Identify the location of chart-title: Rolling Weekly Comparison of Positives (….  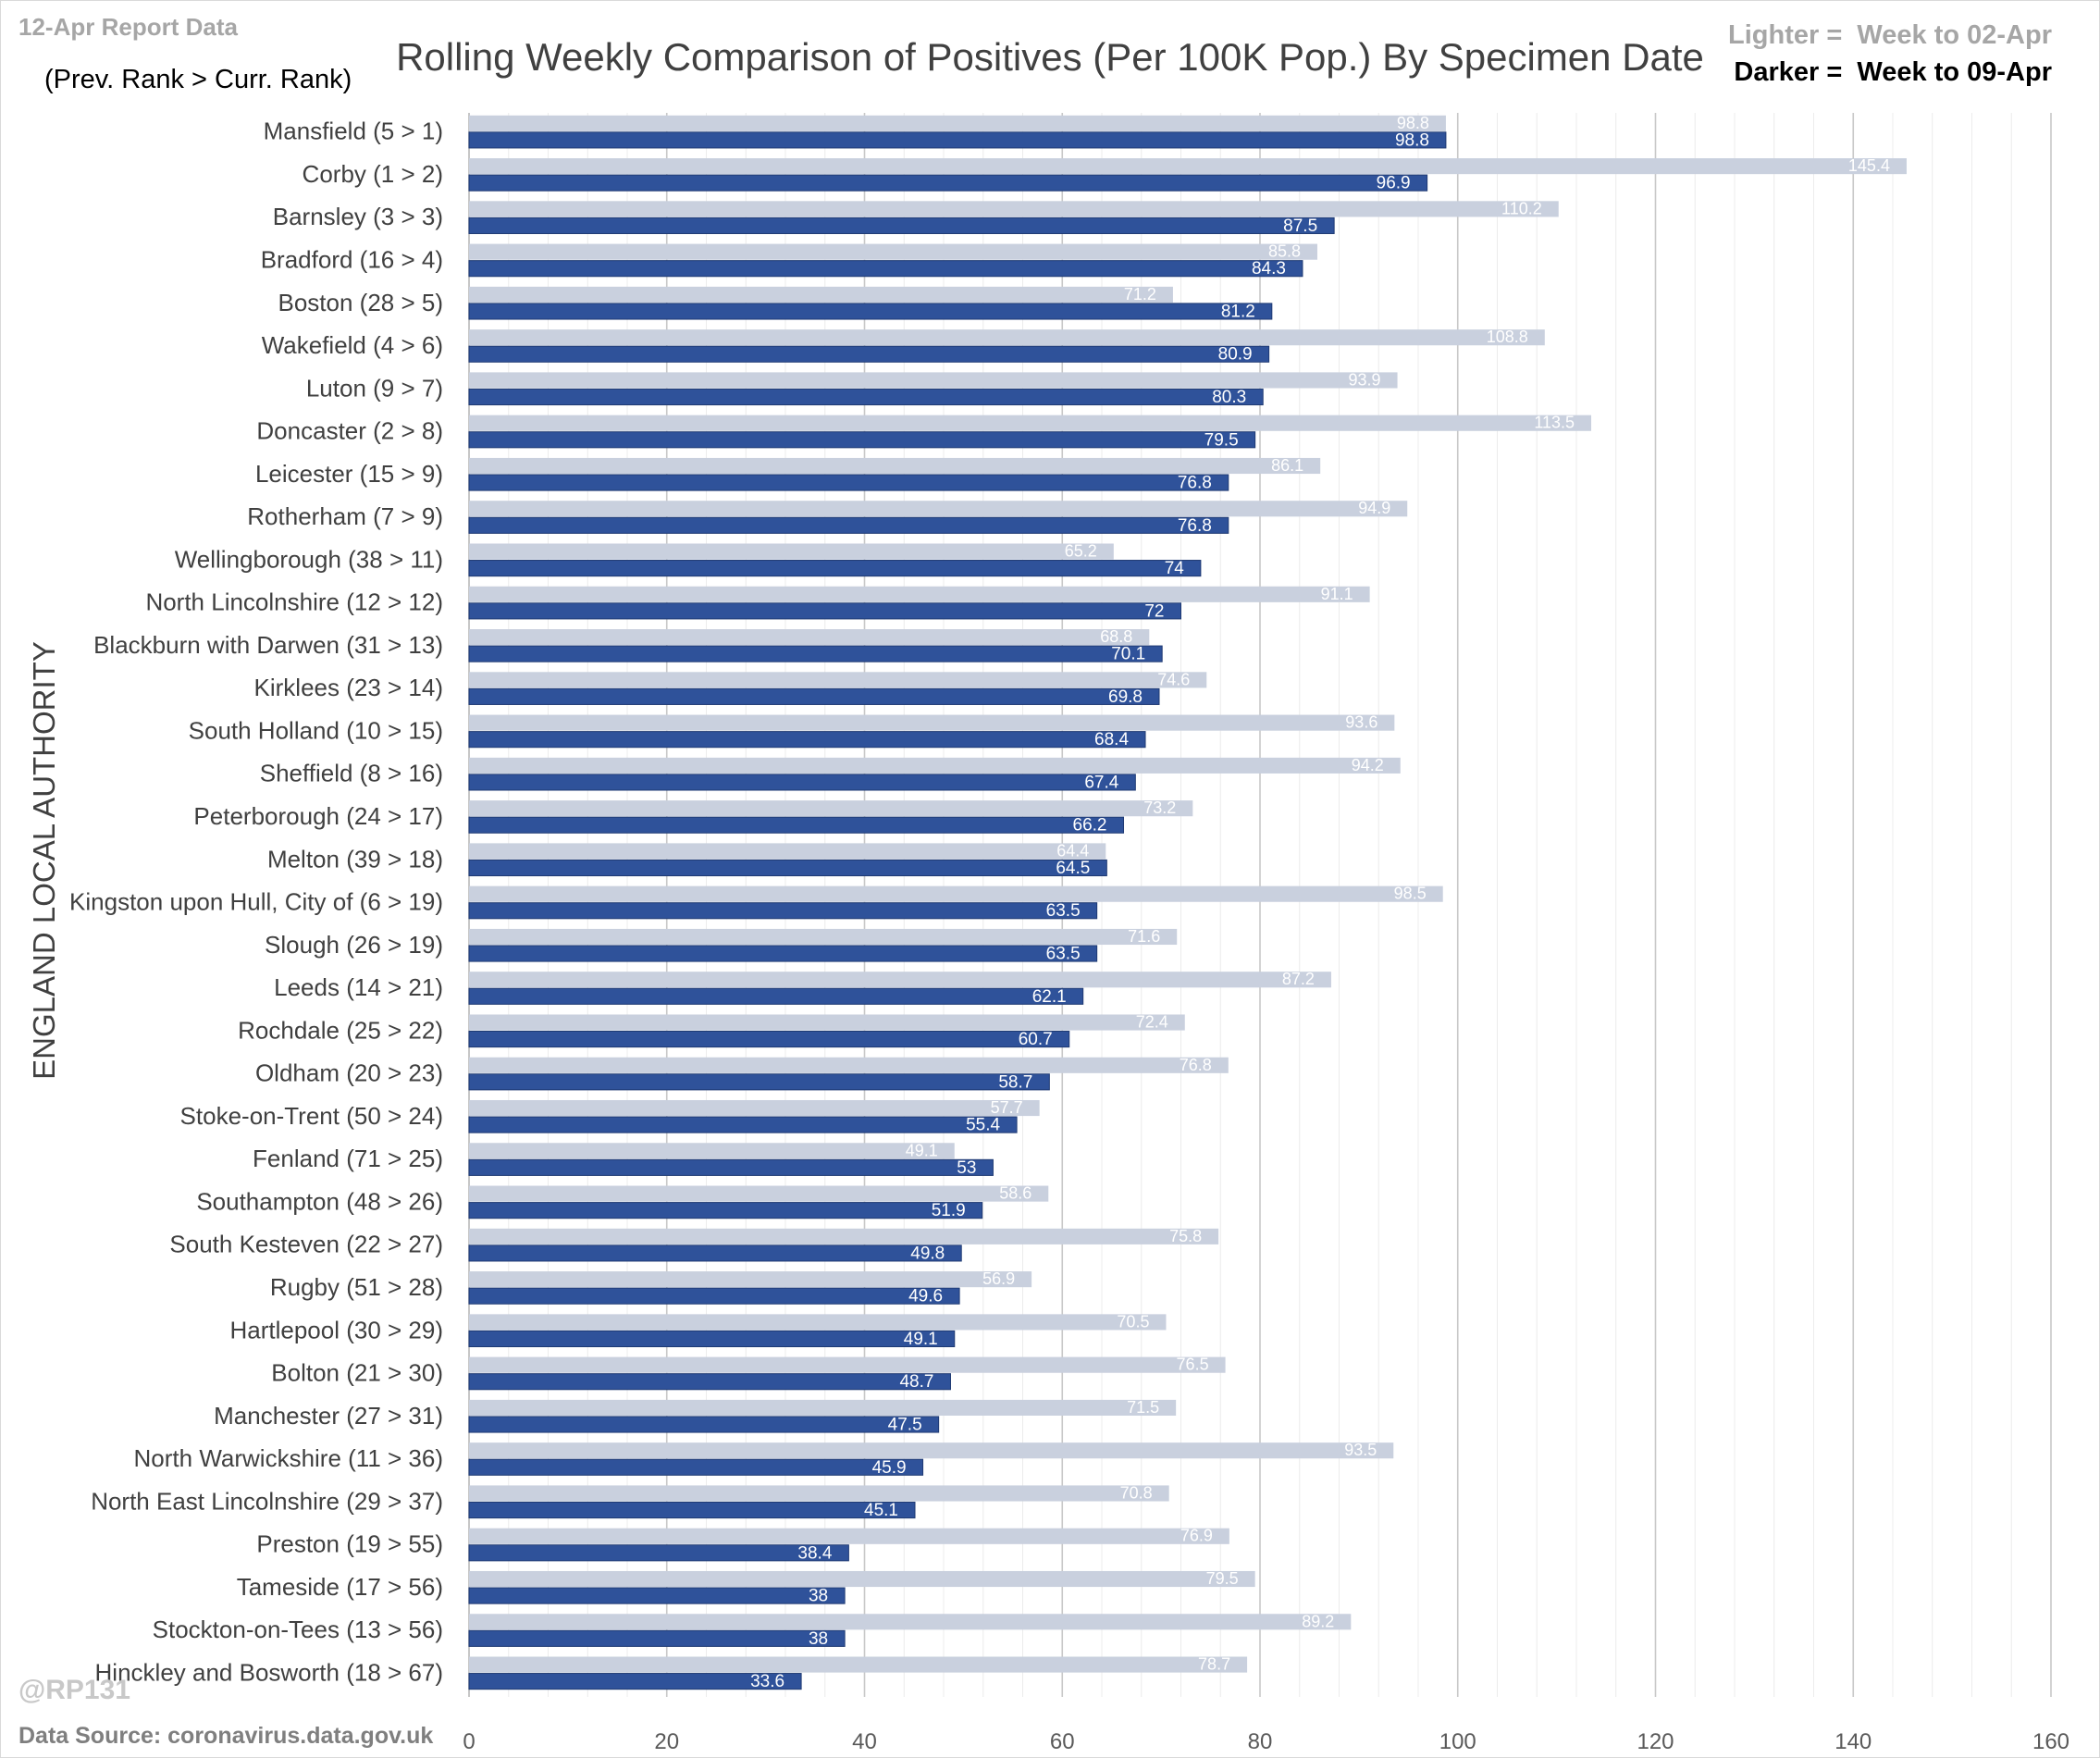
(1050, 57).